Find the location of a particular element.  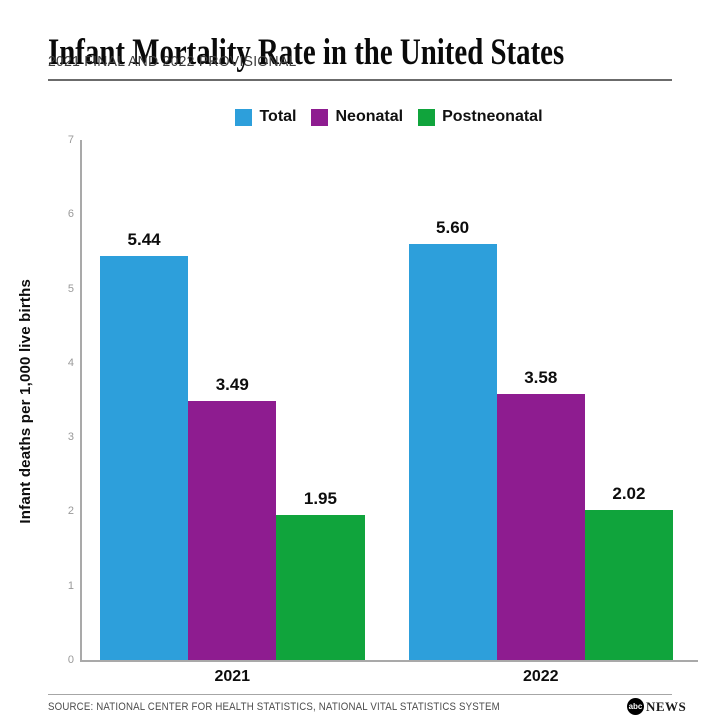

bar-postneonatal-2022 is located at coordinates (629, 584).